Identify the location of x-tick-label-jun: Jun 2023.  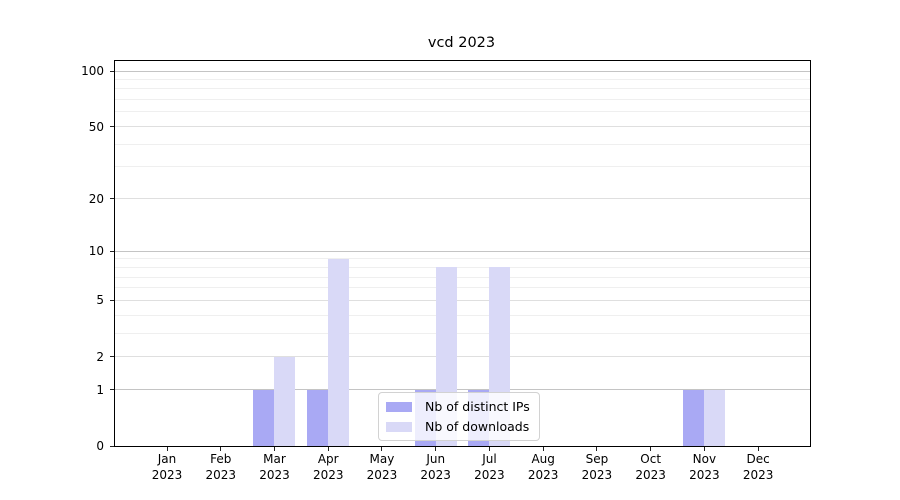
(436, 467).